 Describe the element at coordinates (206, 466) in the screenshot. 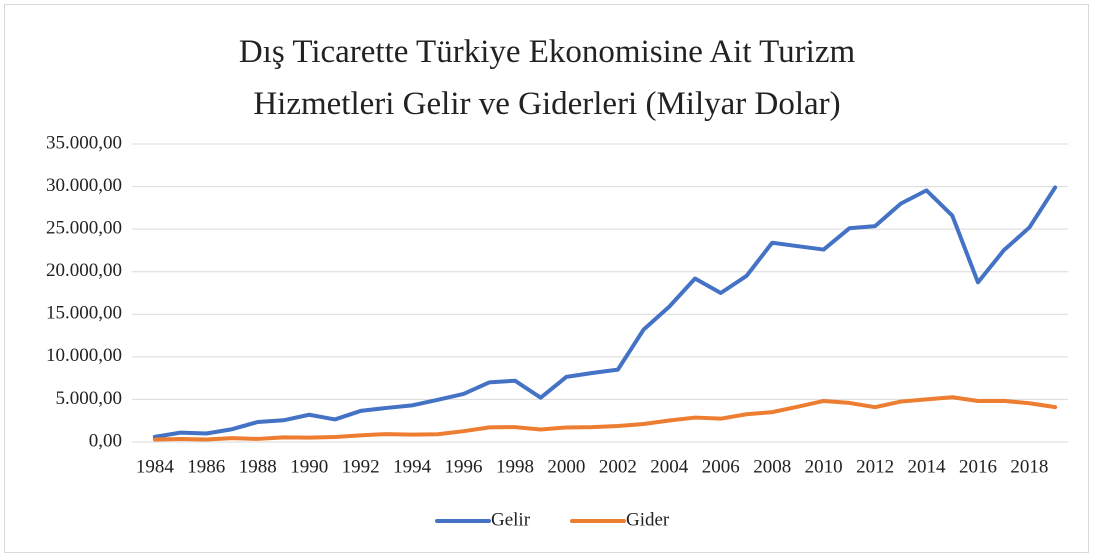

I see `x-tick-label: 1986` at that location.